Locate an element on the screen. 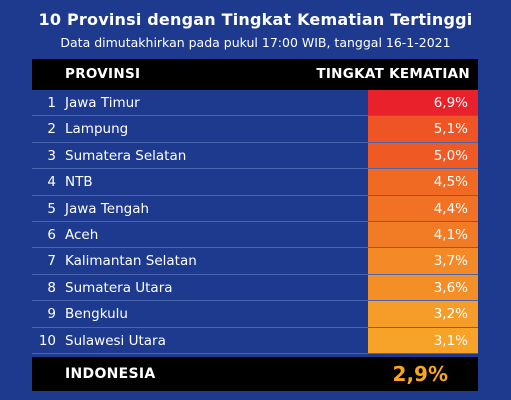  rank-number: 10 is located at coordinates (47, 340).